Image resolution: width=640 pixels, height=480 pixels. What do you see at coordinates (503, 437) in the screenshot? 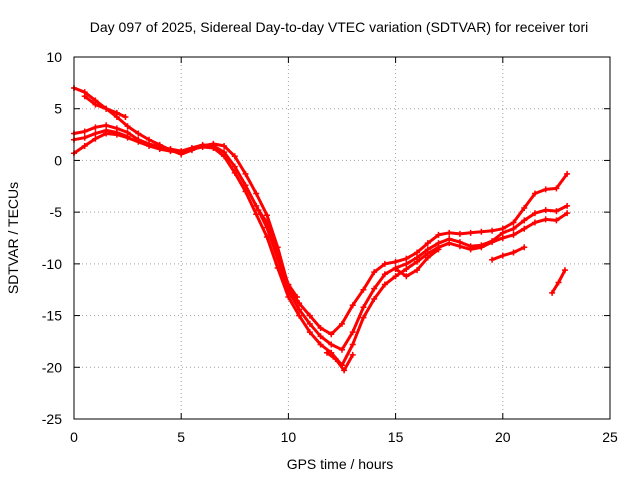
I see `x-tick-label: 20` at bounding box center [503, 437].